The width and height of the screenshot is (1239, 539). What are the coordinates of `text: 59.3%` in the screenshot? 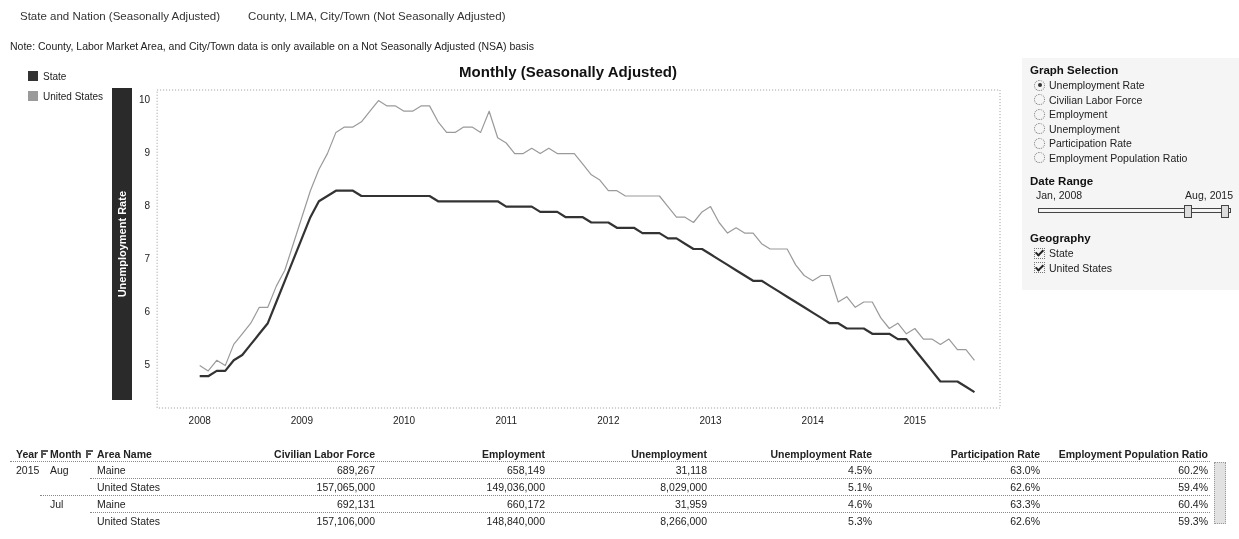 It's located at (1193, 521).